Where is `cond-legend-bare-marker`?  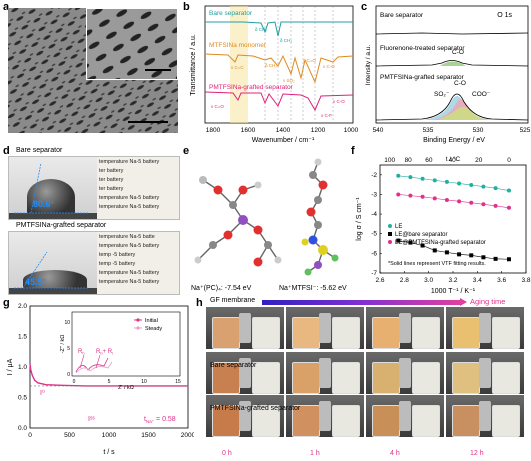
cond-legend-bare-marker is located at coordinates (390, 234).